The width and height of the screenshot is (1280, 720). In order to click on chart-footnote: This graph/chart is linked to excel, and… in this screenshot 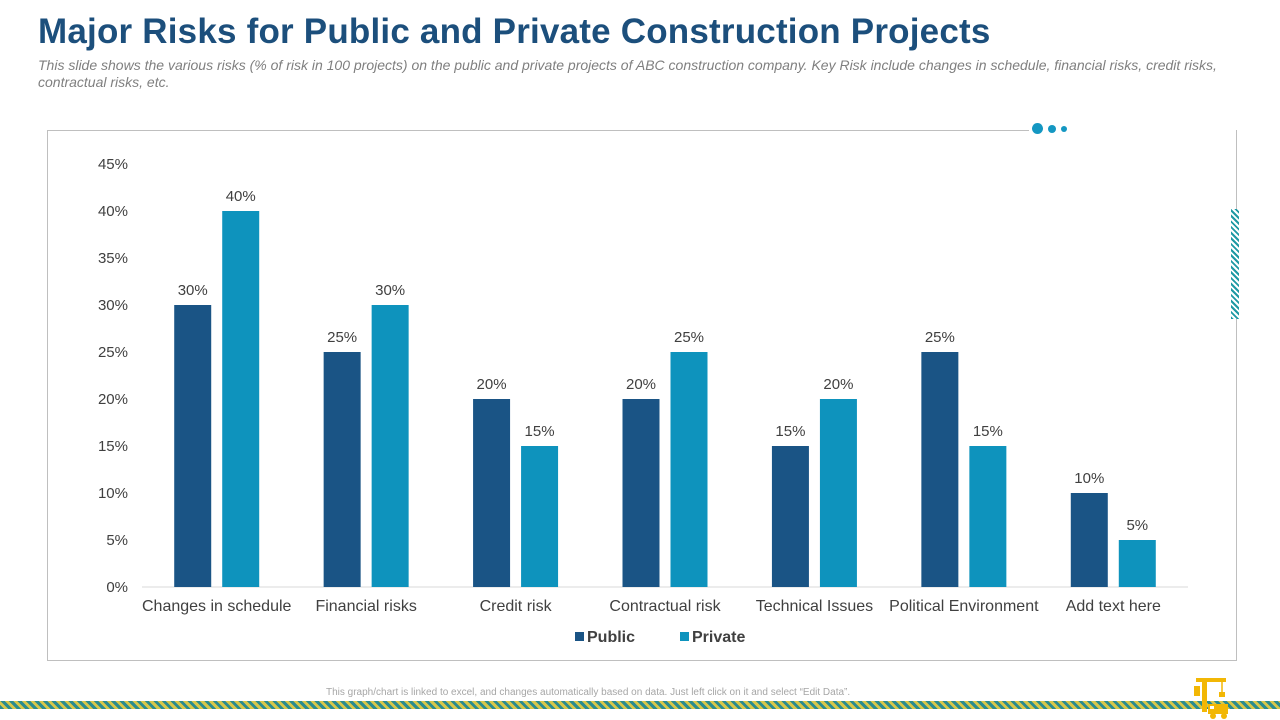, I will do `click(588, 692)`.